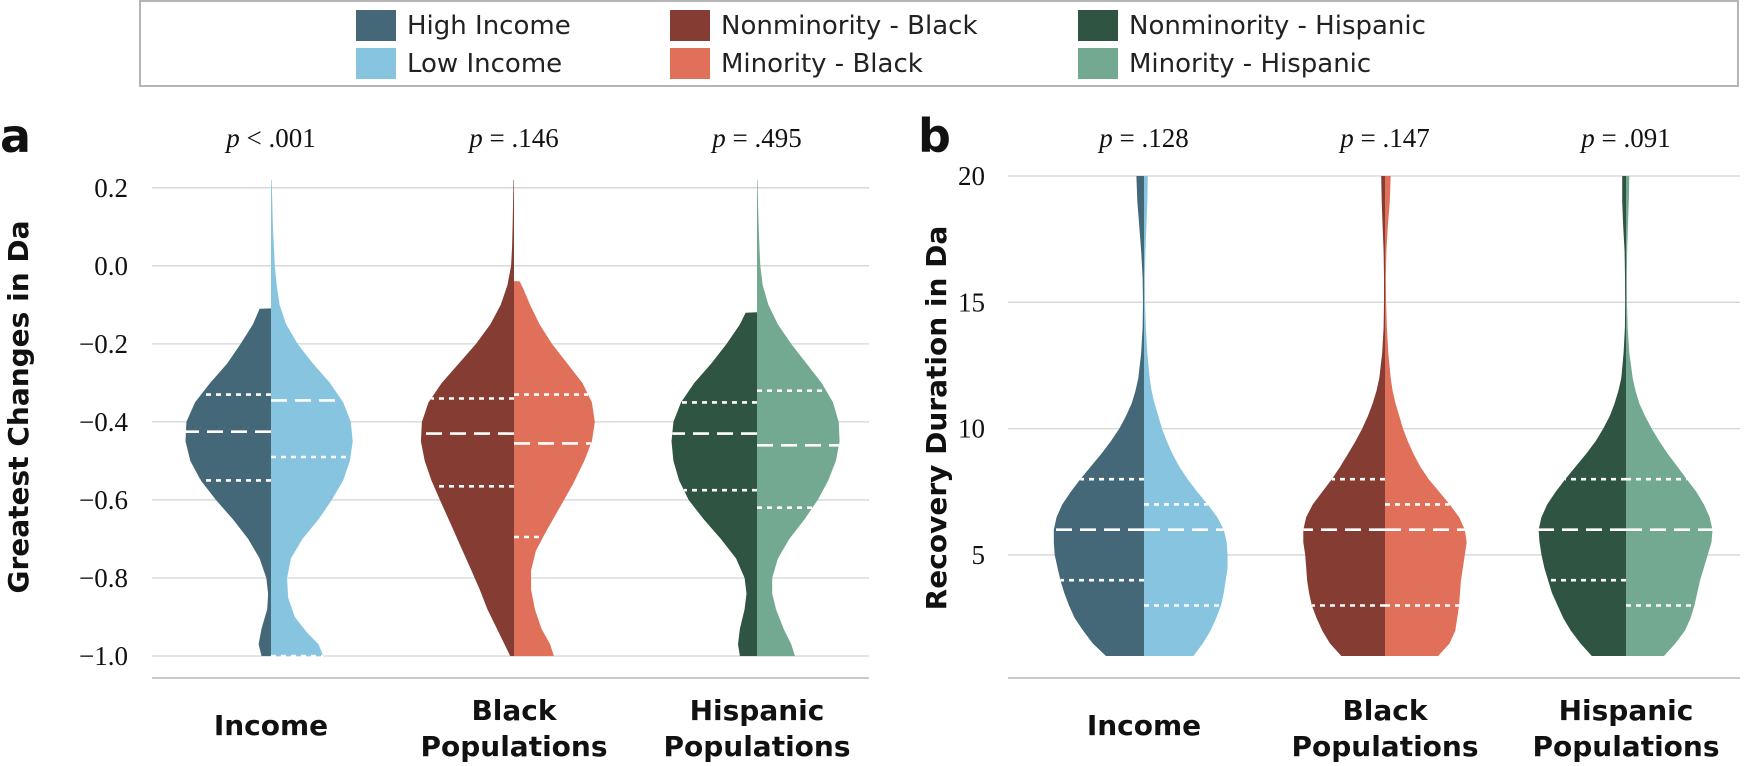 The image size is (1749, 766). I want to click on p-values-a: p < .001 p = .146 p = .495, so click(512, 138).